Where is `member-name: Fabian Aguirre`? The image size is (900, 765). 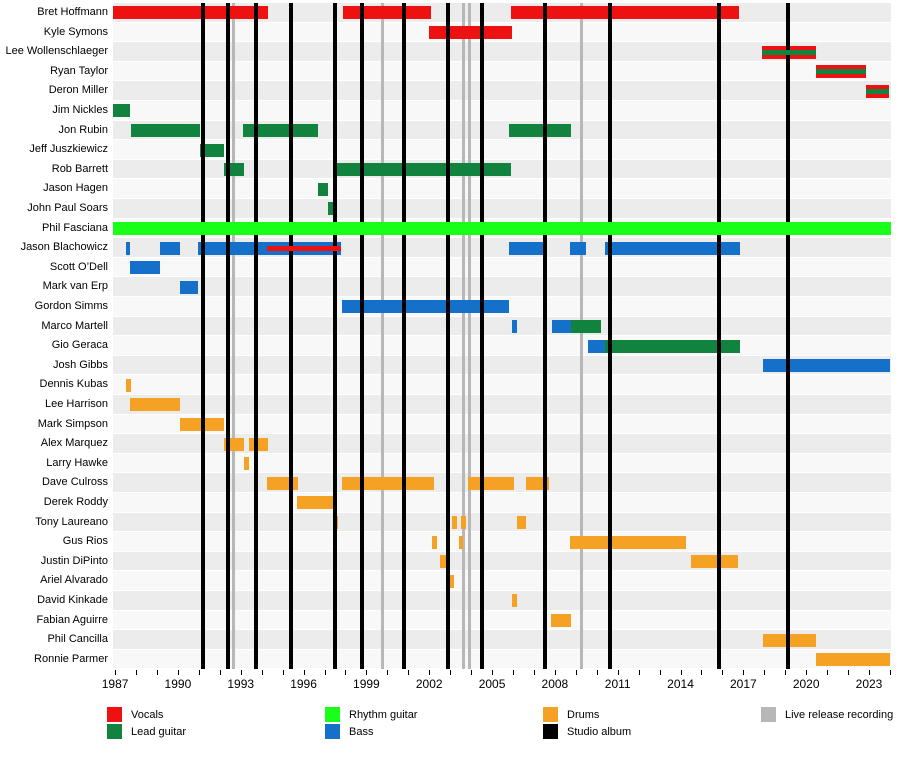 member-name: Fabian Aguirre is located at coordinates (72, 619).